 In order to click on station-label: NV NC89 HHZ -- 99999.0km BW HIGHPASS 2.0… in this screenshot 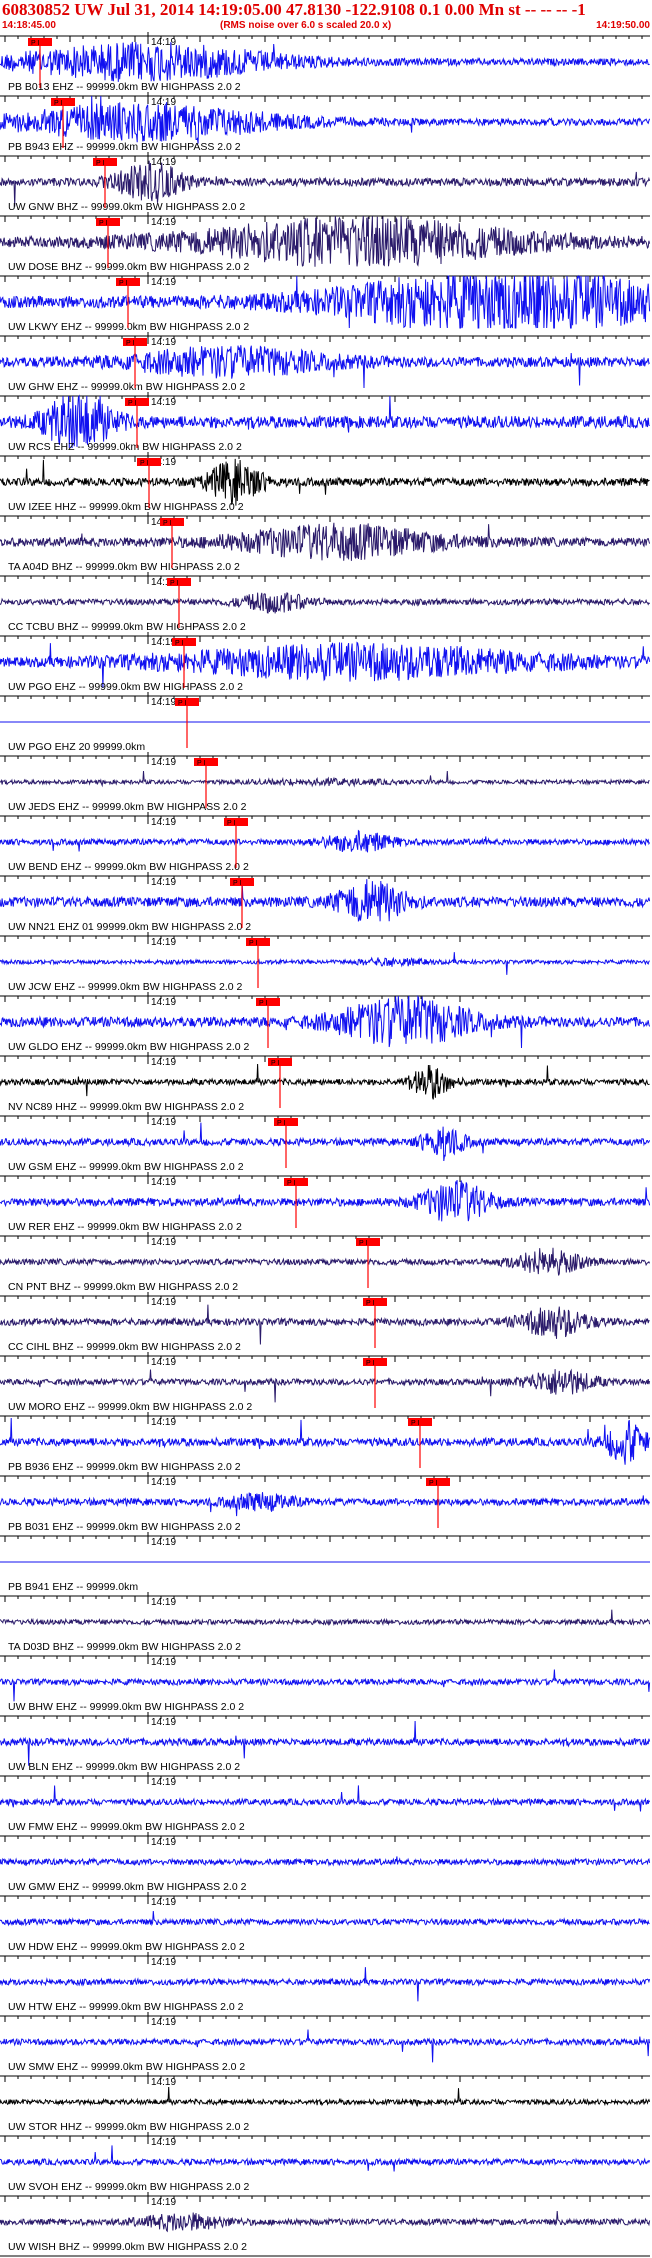, I will do `click(126, 1107)`.